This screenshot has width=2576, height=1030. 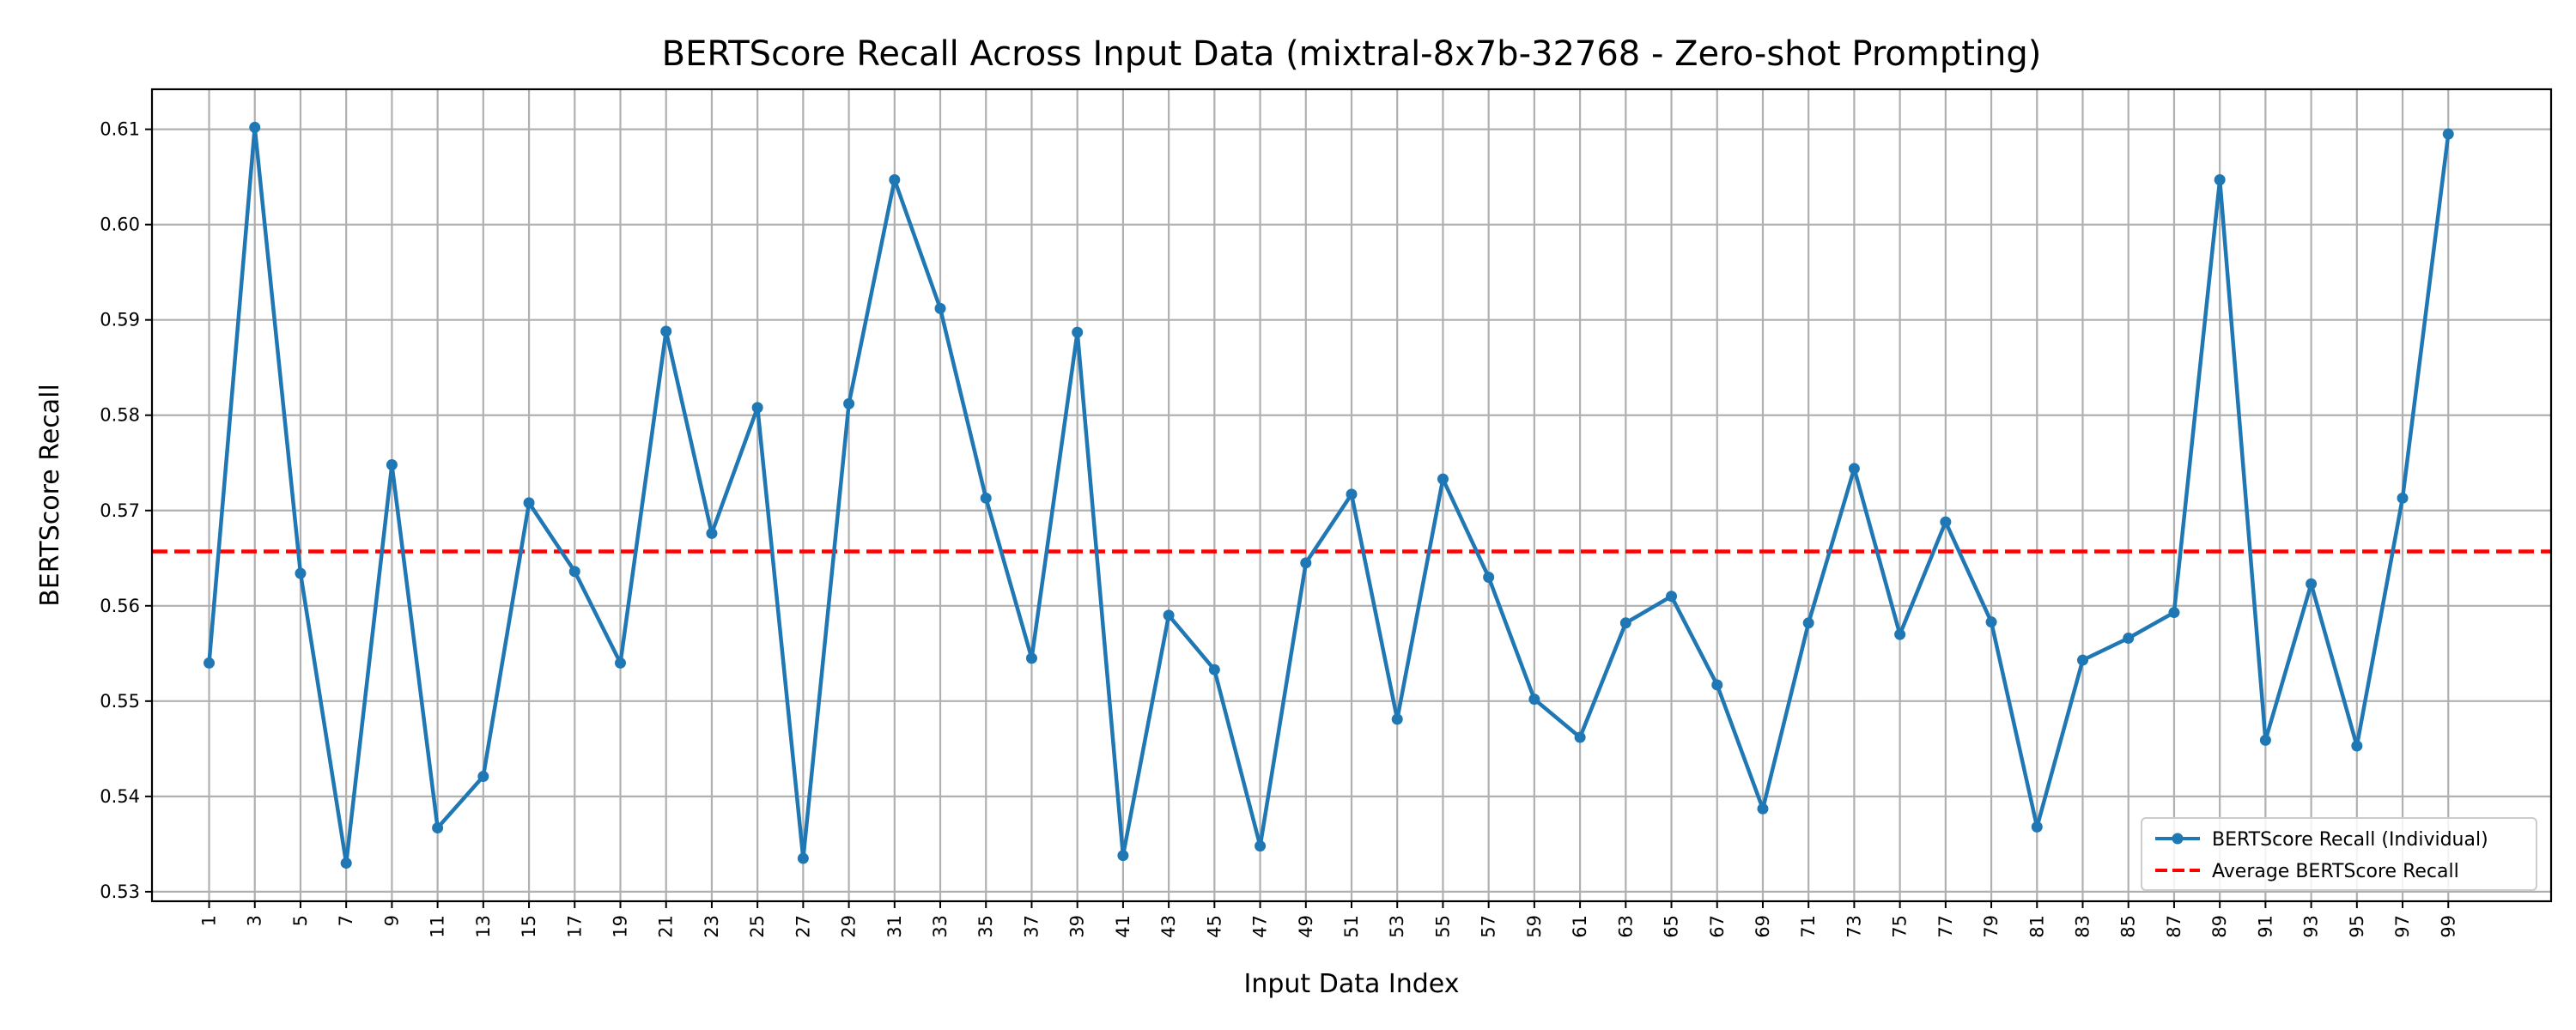 What do you see at coordinates (50, 495) in the screenshot?
I see `y-axis-label: BERTScore Recall` at bounding box center [50, 495].